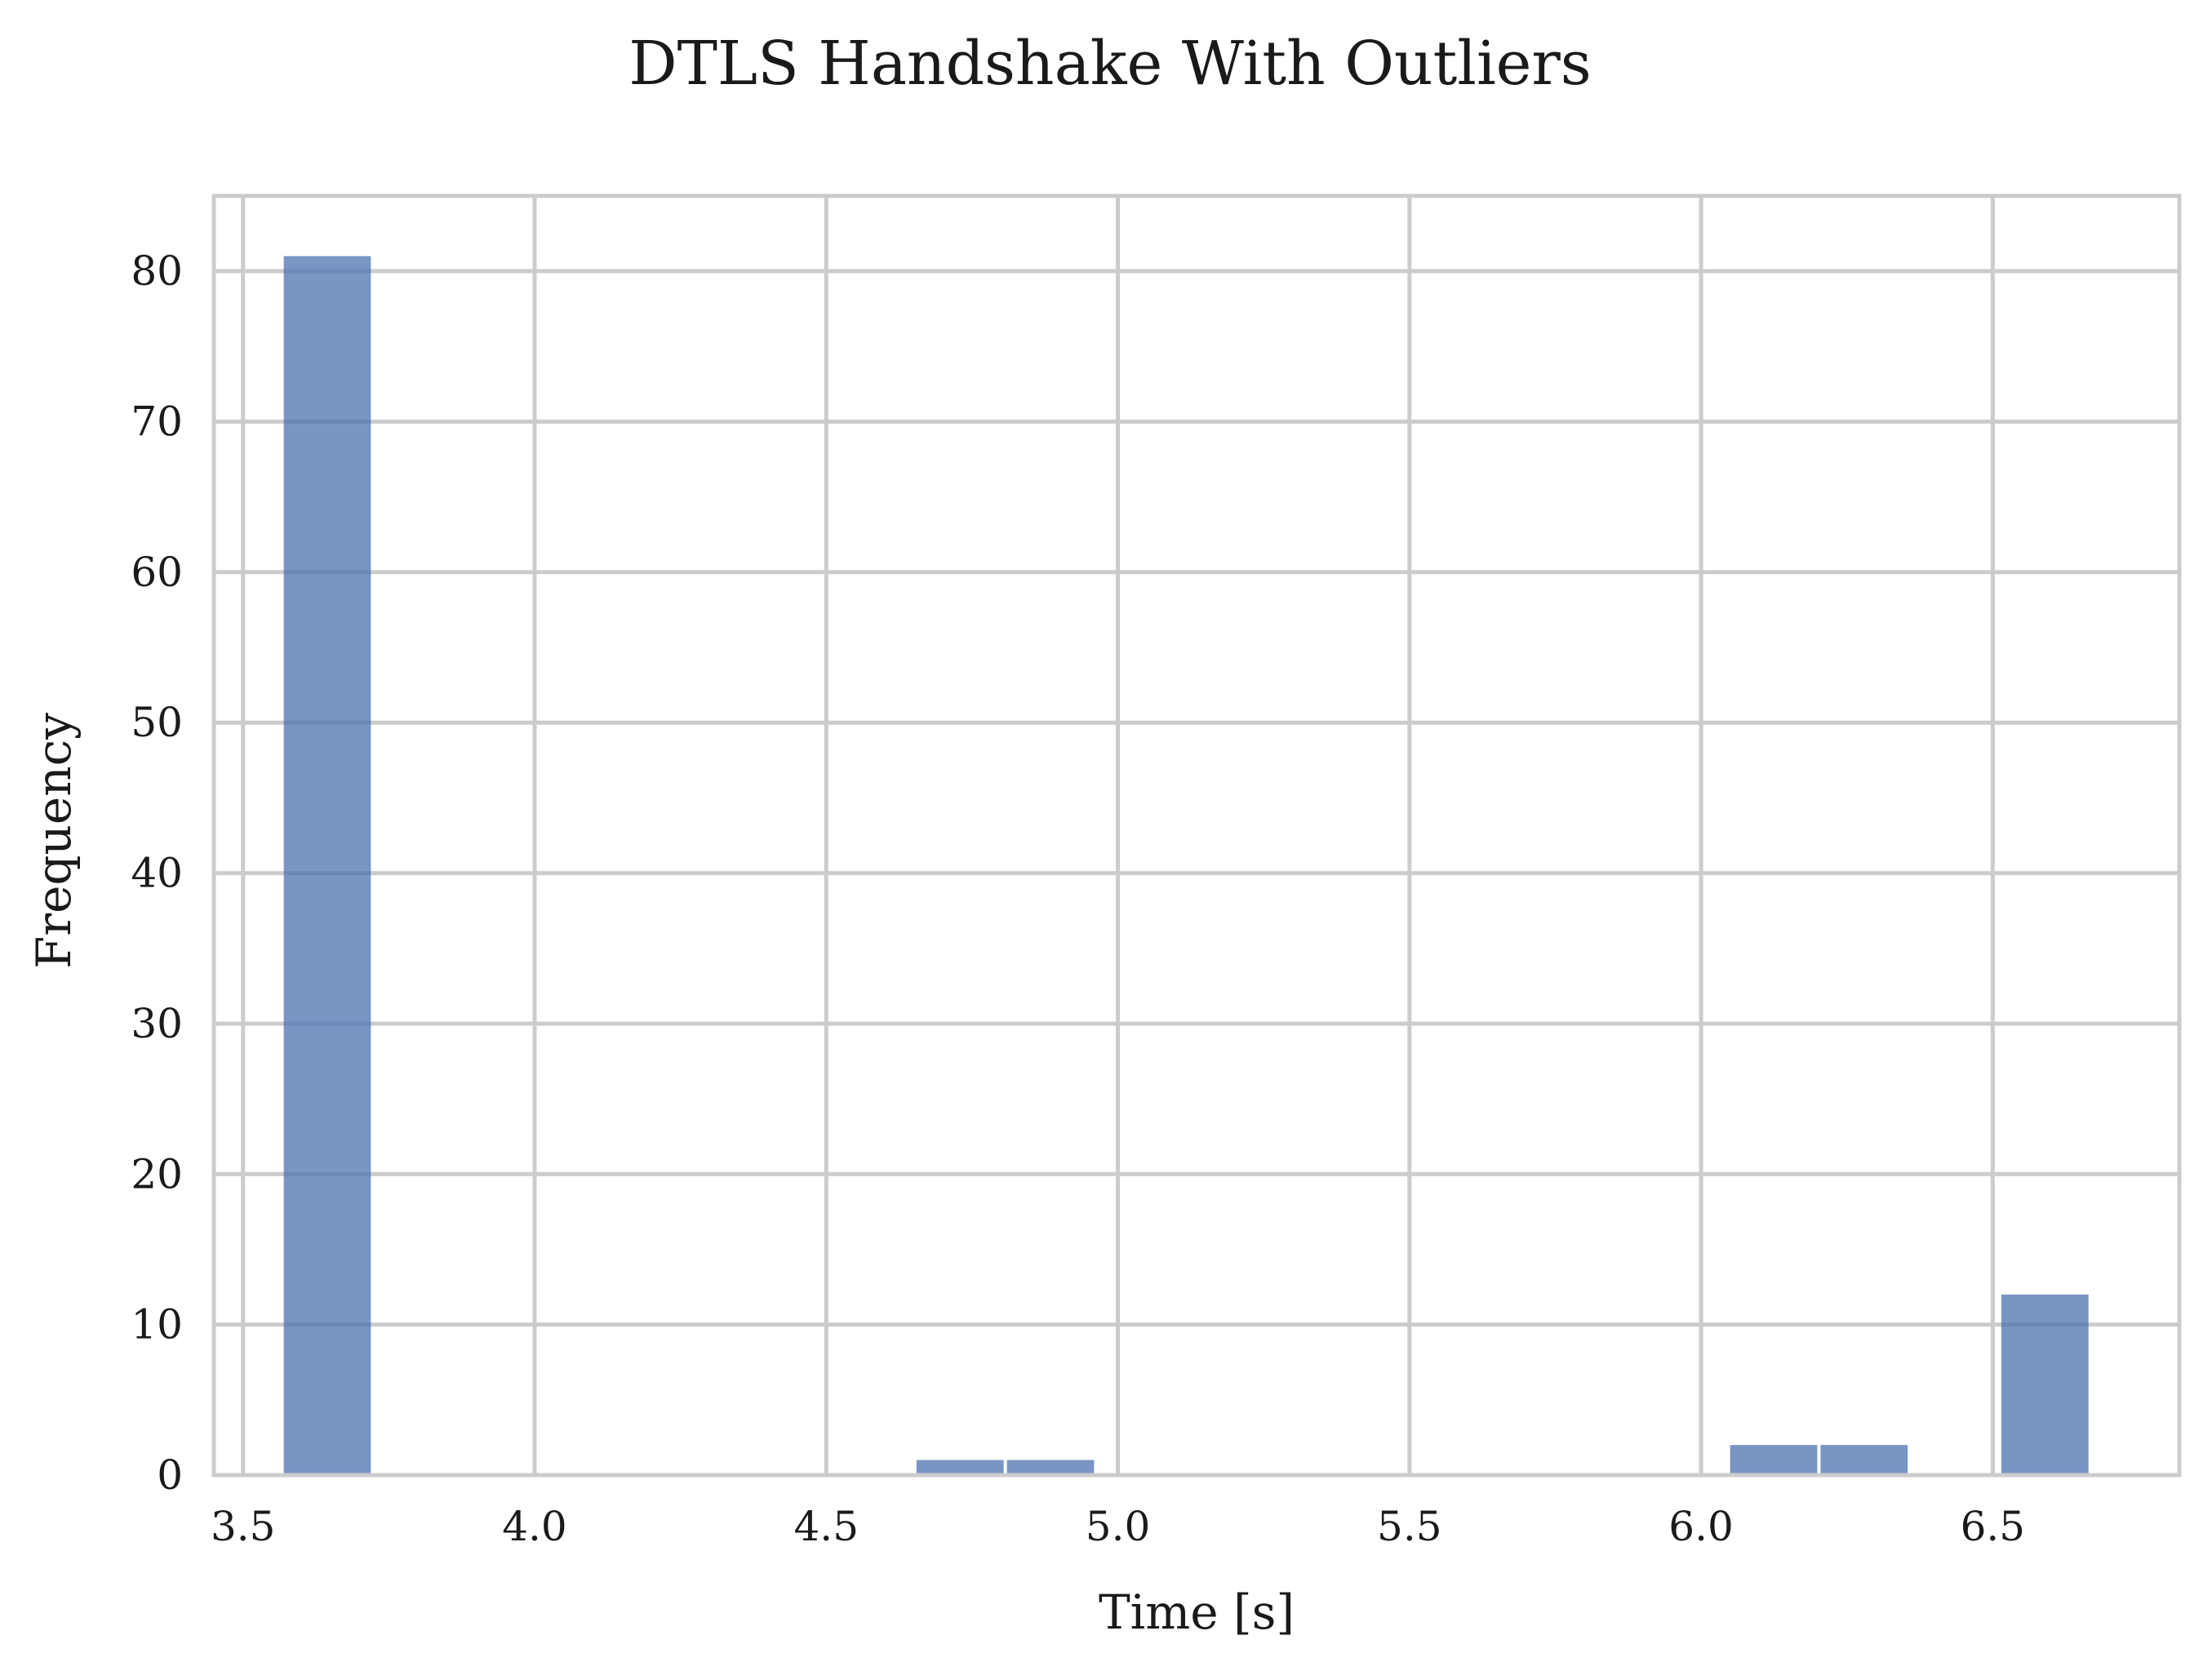 Image resolution: width=2212 pixels, height=1671 pixels. I want to click on y-tick-labels: 0 10 20 30 40 50 60 70 80, so click(157, 873).